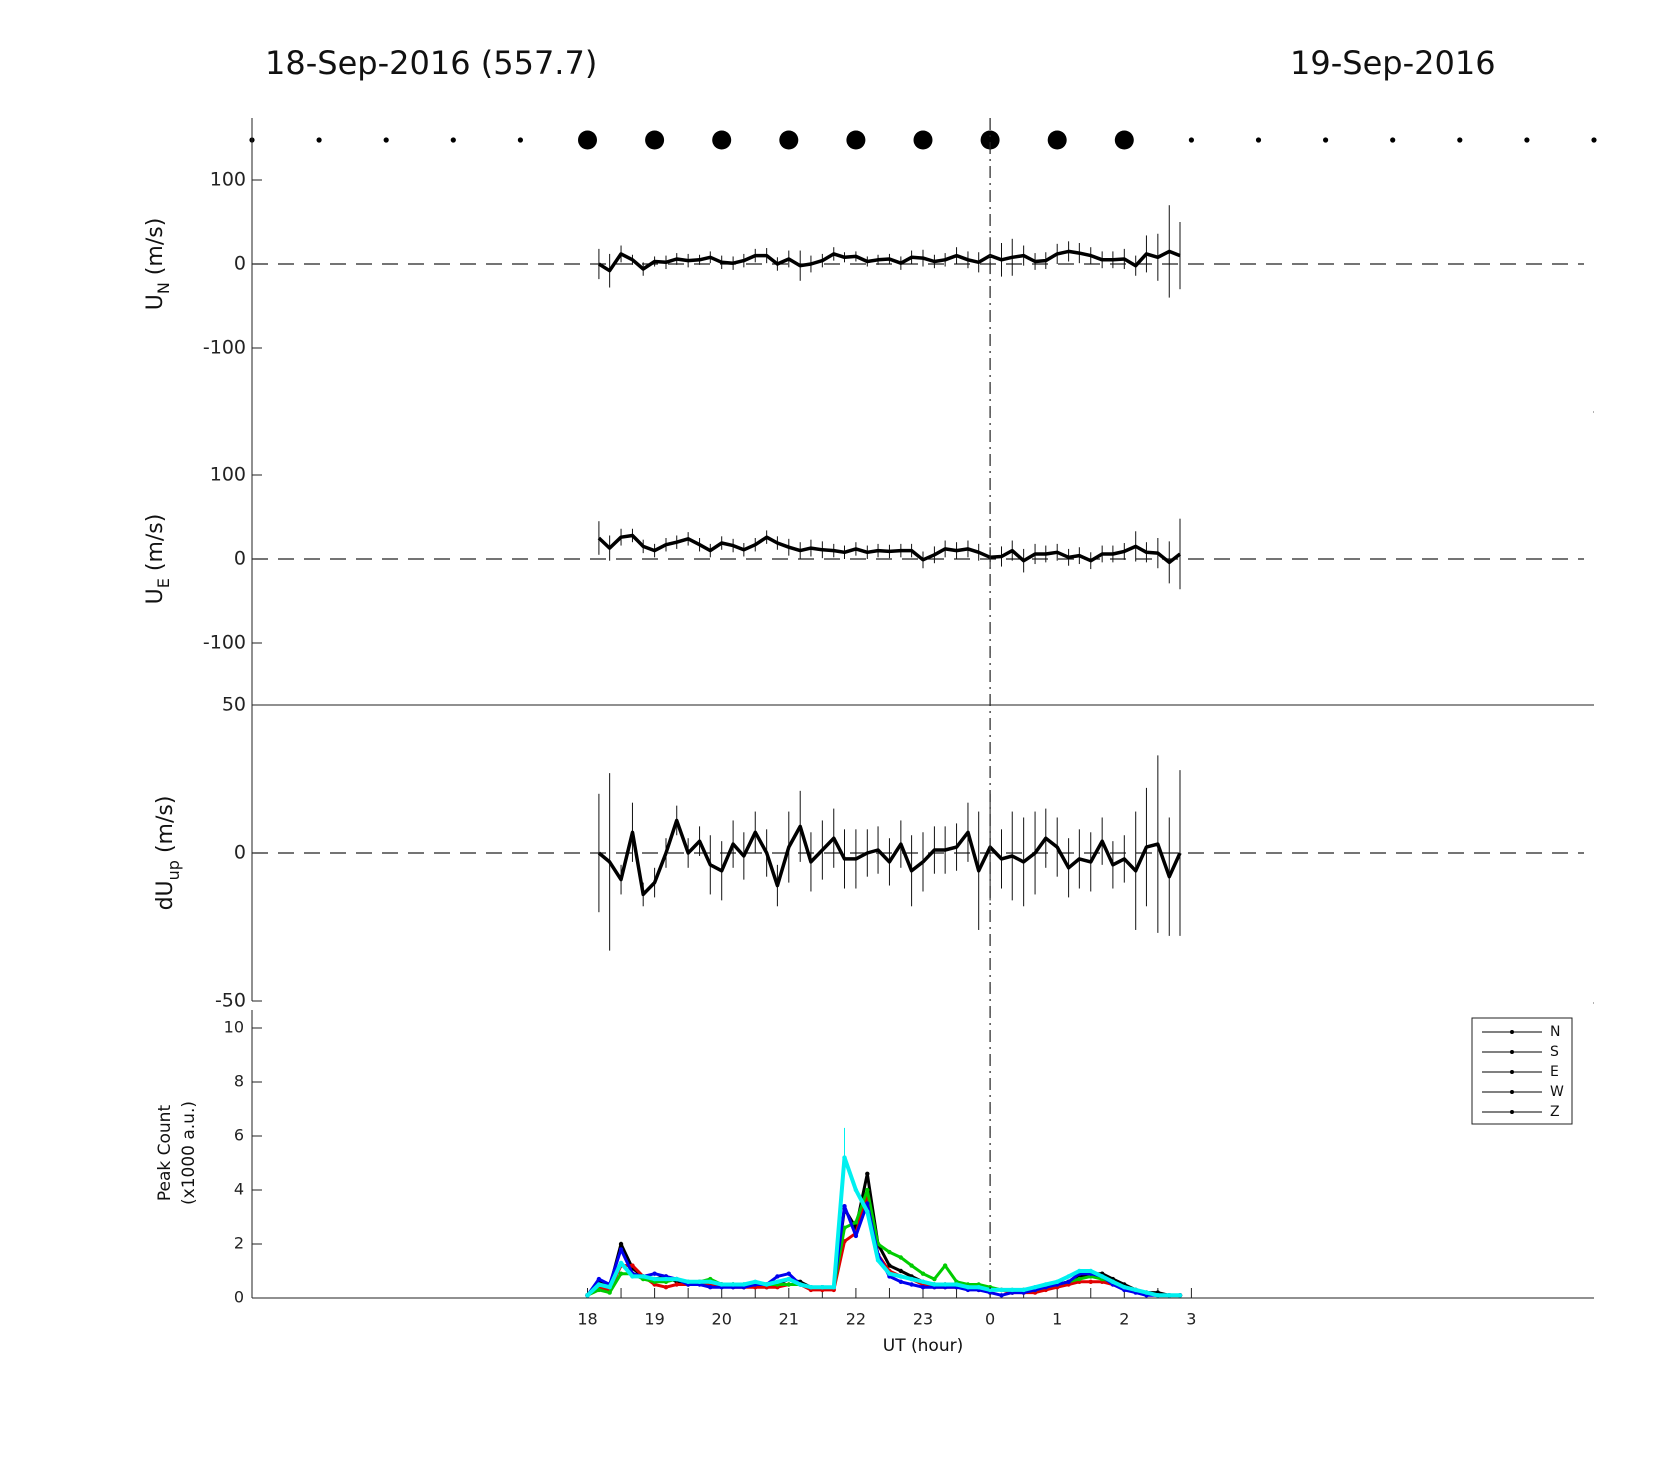 The image size is (1667, 1458). I want to click on ue-y-tick-label: 0, so click(240, 559).